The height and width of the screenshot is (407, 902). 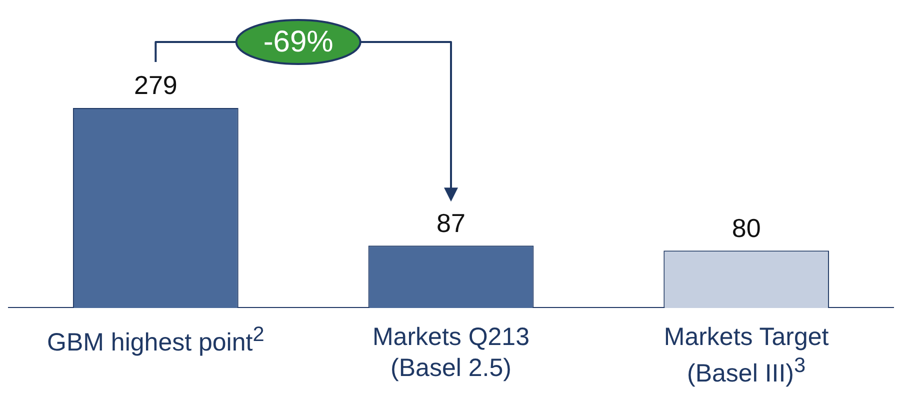 I want to click on x-tick-label: Markets Target (Basel III)$^{3}$, so click(x=746, y=356).